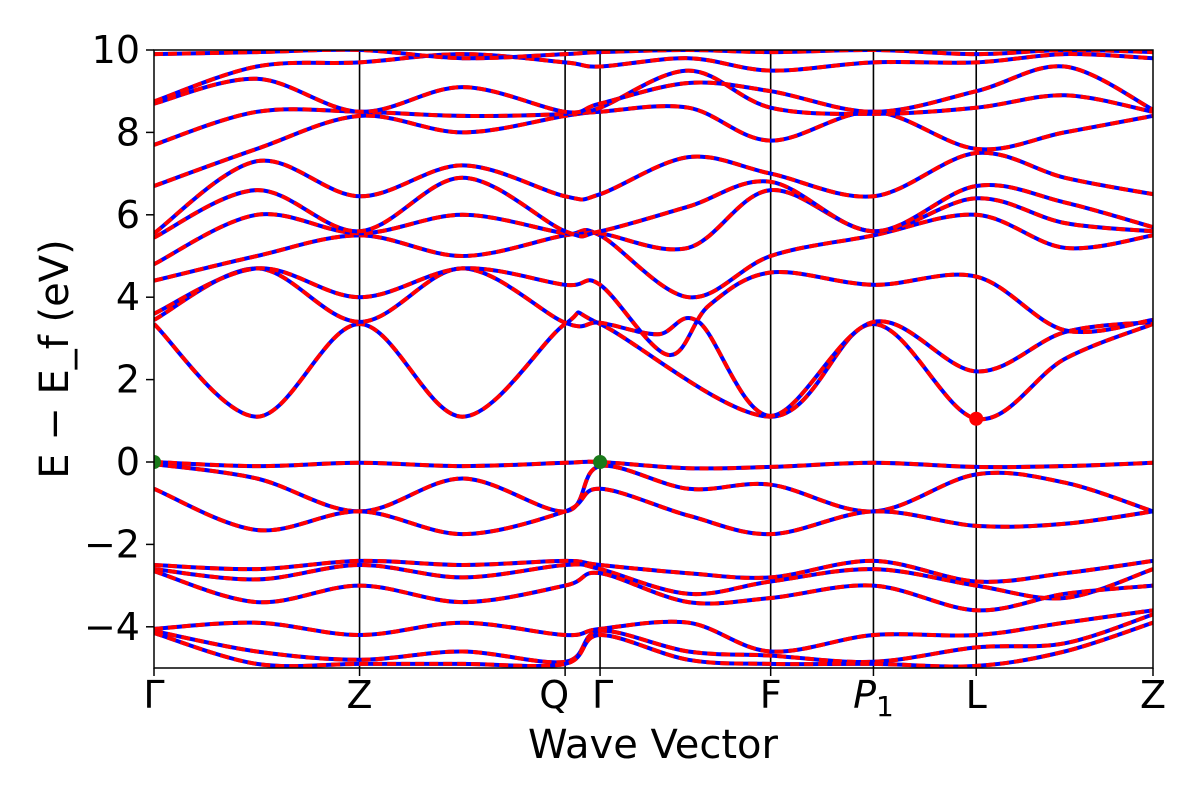 Image resolution: width=1200 pixels, height=800 pixels. Describe the element at coordinates (128, 132) in the screenshot. I see `y-tick-label: 8` at that location.